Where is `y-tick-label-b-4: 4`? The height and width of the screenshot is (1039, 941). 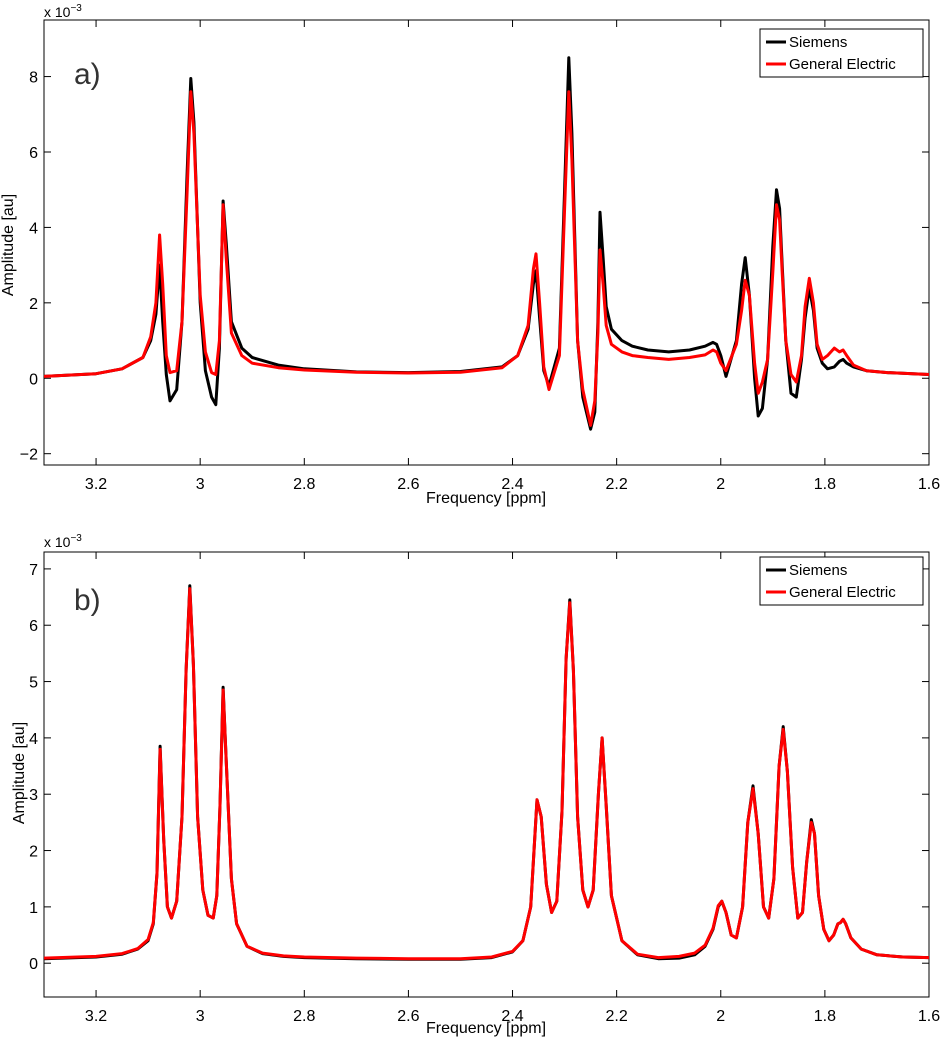
y-tick-label-b-4: 4 is located at coordinates (33, 739).